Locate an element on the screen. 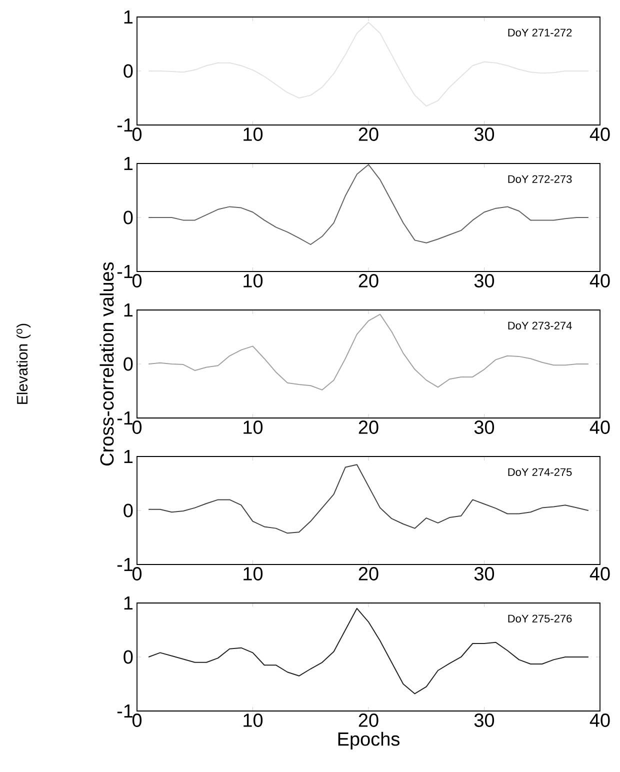  line-series is located at coordinates (368, 352).